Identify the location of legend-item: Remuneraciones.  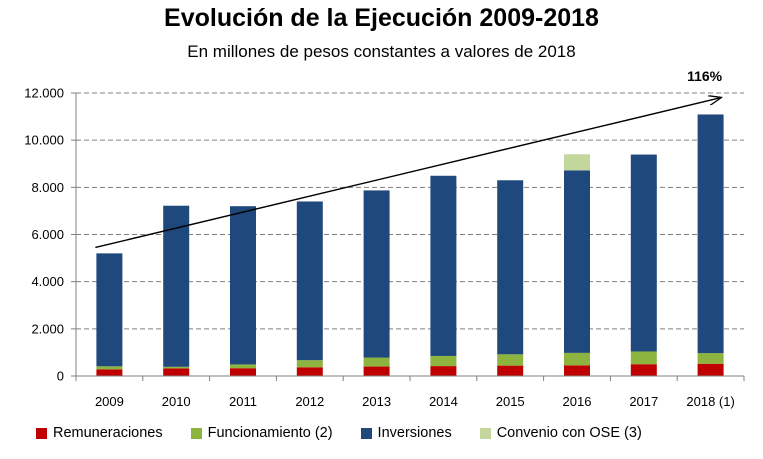
(99, 433).